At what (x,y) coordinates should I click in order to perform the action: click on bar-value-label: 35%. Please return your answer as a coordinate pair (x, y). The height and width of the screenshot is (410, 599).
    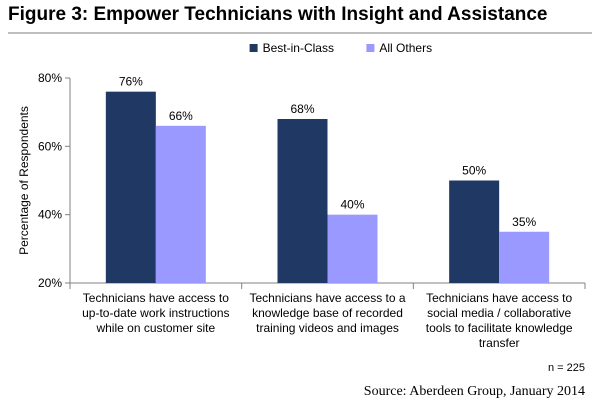
    Looking at the image, I should click on (524, 222).